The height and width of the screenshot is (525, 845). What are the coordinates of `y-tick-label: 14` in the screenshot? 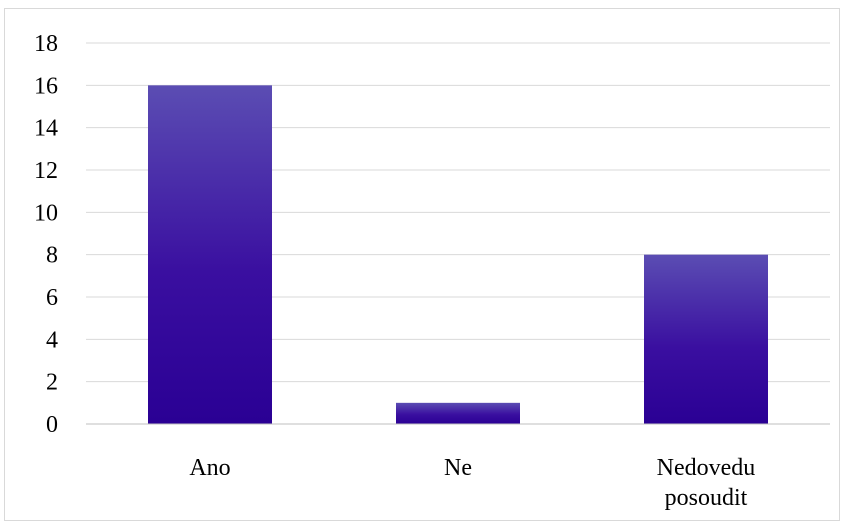 It's located at (46, 129).